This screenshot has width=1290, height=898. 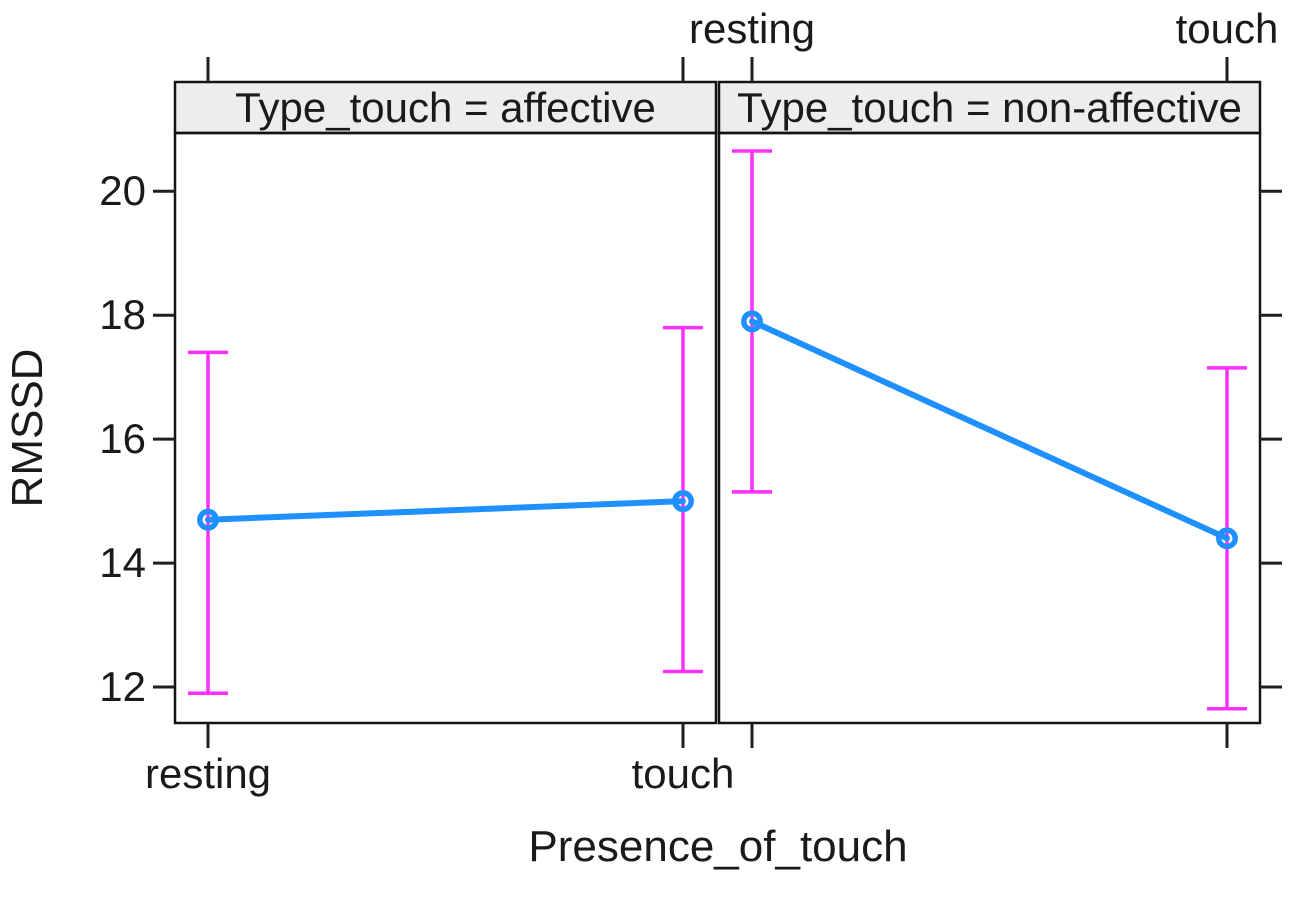 What do you see at coordinates (683, 773) in the screenshot?
I see `bottom-axis-label-touch: touch` at bounding box center [683, 773].